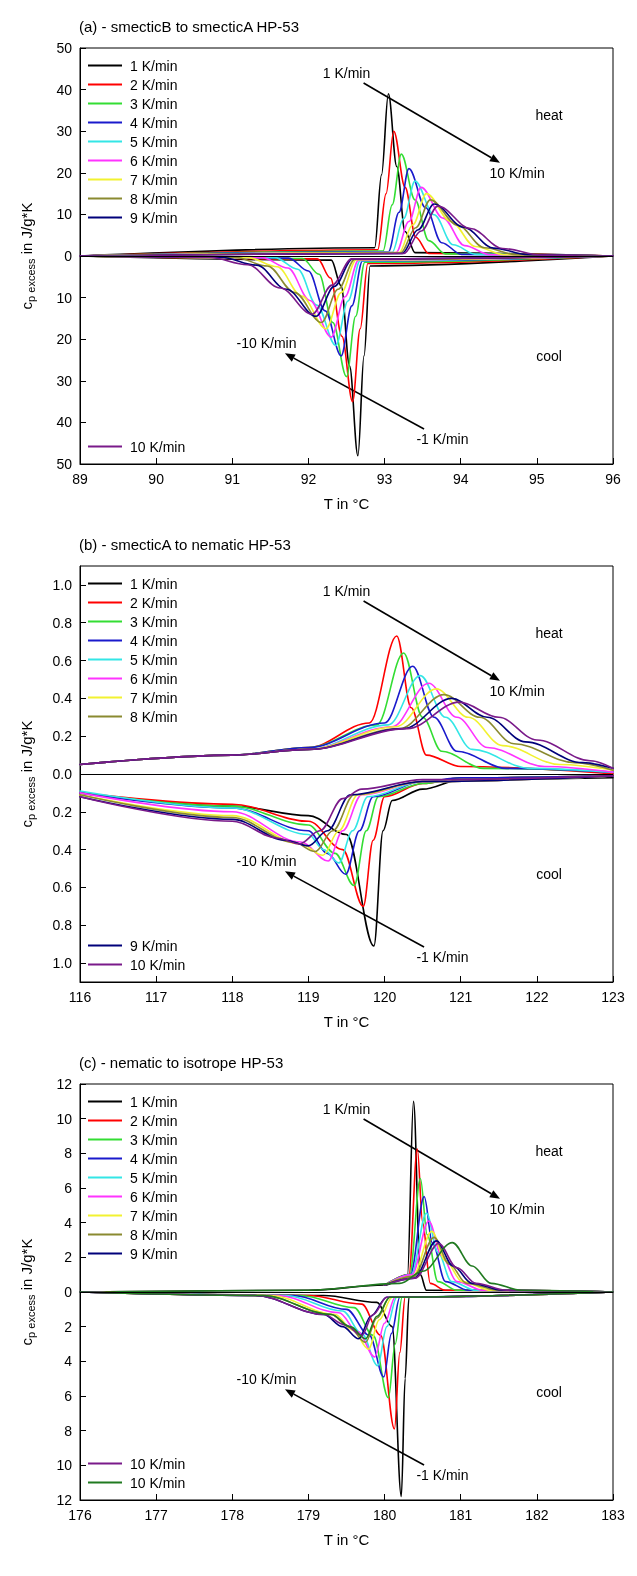  What do you see at coordinates (62, 622) in the screenshot?
I see `y-tick-label: 0.8` at bounding box center [62, 622].